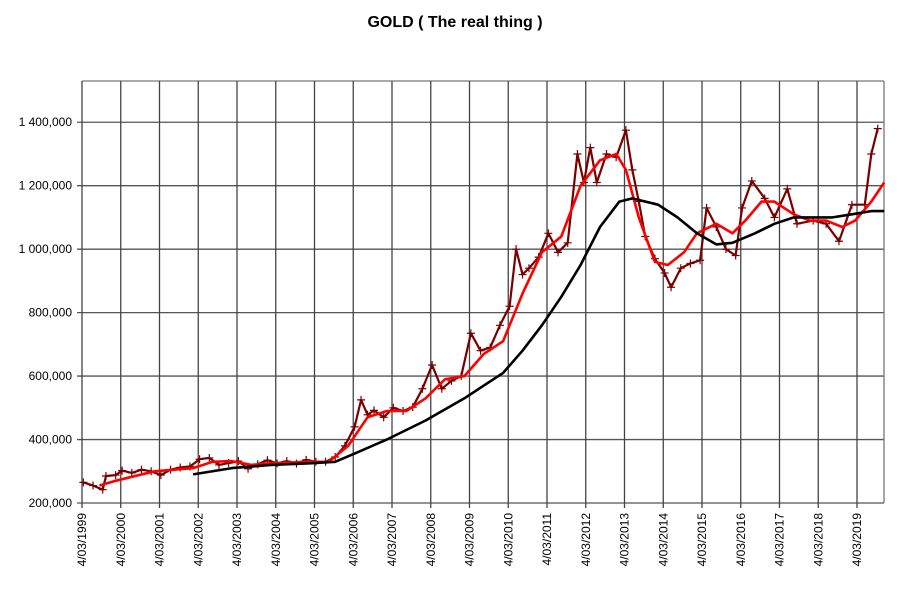 The width and height of the screenshot is (899, 595). I want to click on x-tick-label: 4/03/2007, so click(392, 540).